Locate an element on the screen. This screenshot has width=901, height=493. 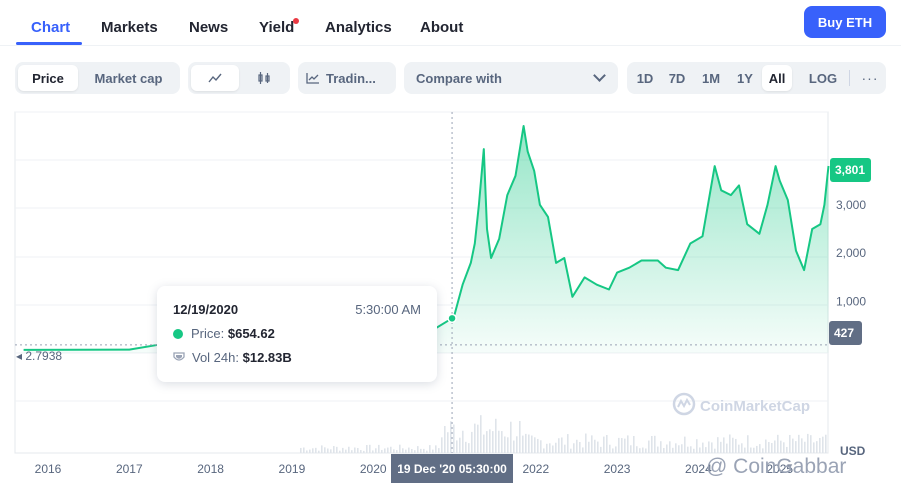
x-tick-label: 2017 is located at coordinates (129, 469).